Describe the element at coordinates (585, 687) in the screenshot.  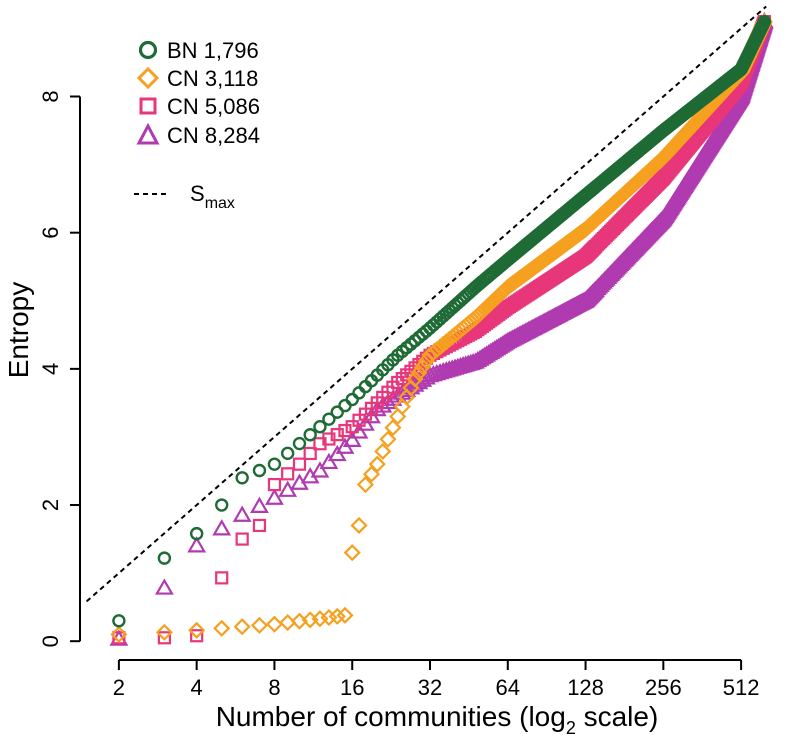
I see `x-tick-label: 128` at that location.